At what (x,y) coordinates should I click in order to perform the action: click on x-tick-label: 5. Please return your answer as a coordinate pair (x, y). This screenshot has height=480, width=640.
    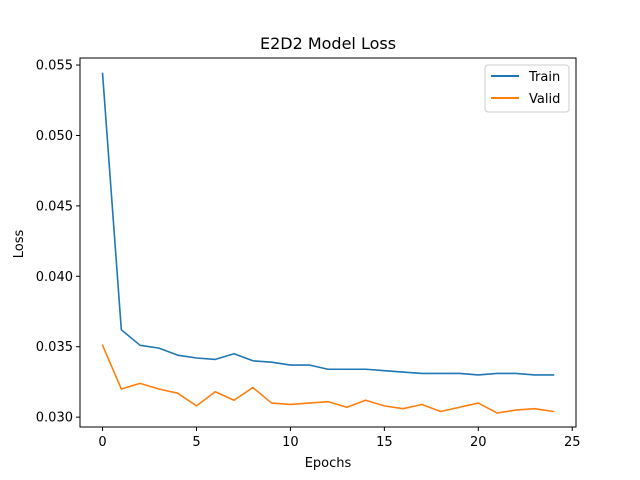
    Looking at the image, I should click on (196, 442).